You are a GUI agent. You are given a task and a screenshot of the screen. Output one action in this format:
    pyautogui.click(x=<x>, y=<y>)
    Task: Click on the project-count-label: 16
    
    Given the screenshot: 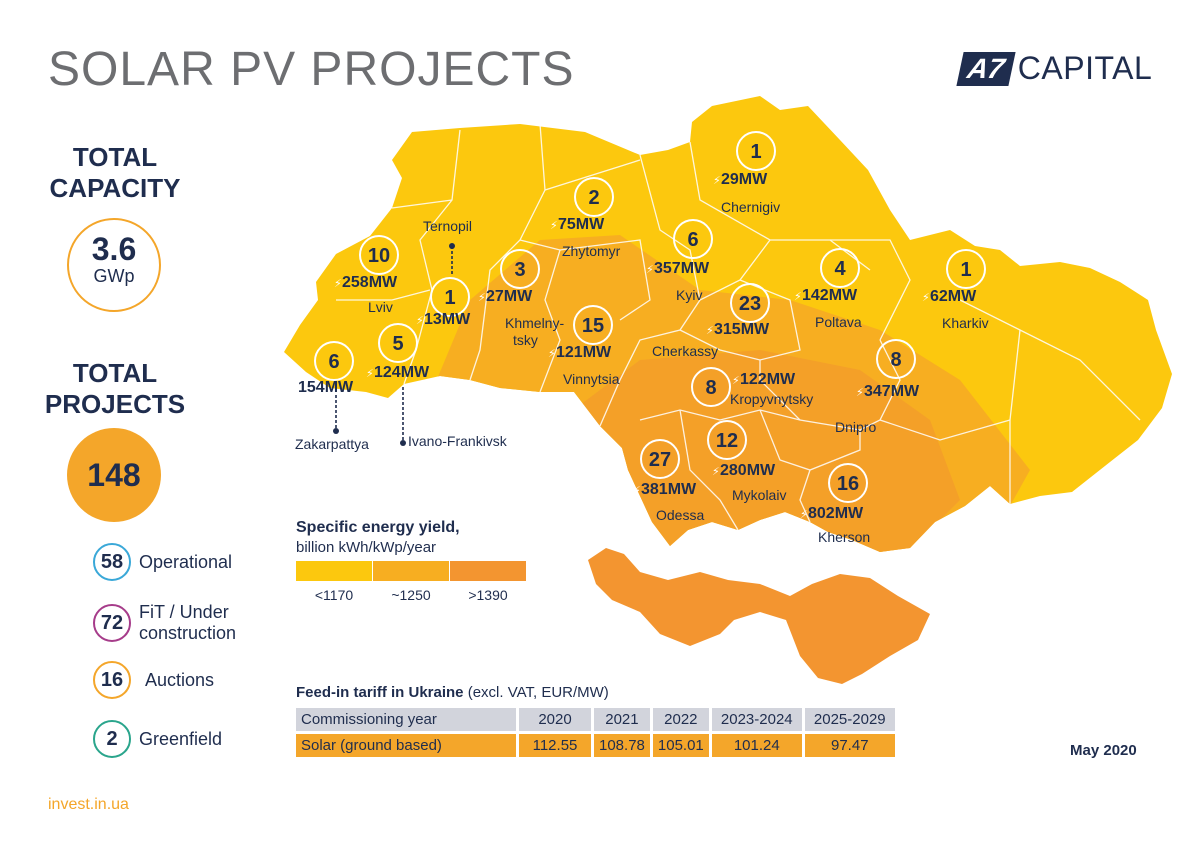 What is the action you would take?
    pyautogui.click(x=848, y=484)
    